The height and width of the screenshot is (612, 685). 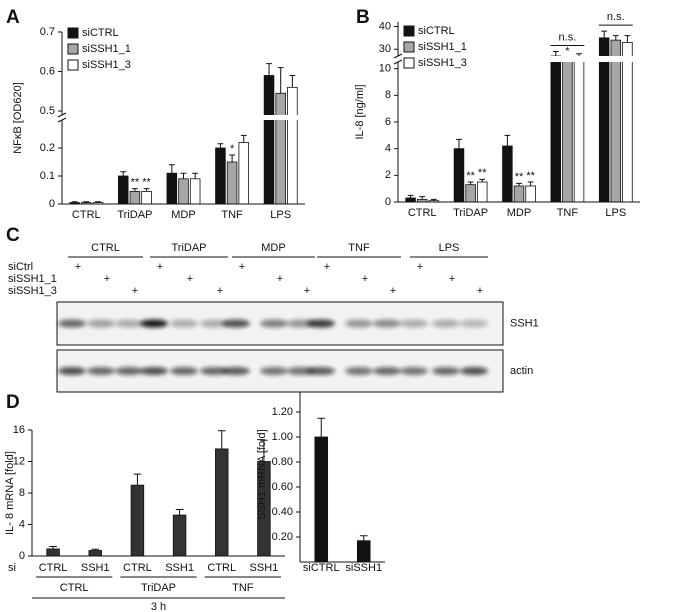 I want to click on y-tick-label: 0.1, so click(x=47, y=176).